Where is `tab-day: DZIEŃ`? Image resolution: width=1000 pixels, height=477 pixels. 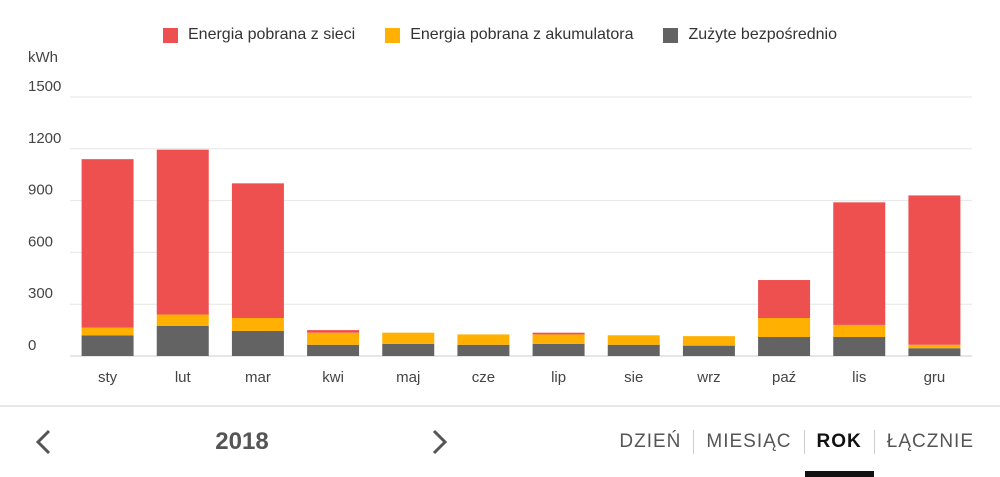 tab-day: DZIEŃ is located at coordinates (650, 441).